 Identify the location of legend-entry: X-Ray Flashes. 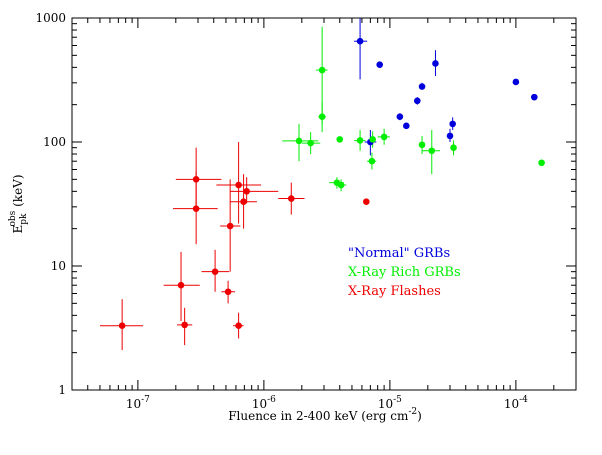
(394, 291).